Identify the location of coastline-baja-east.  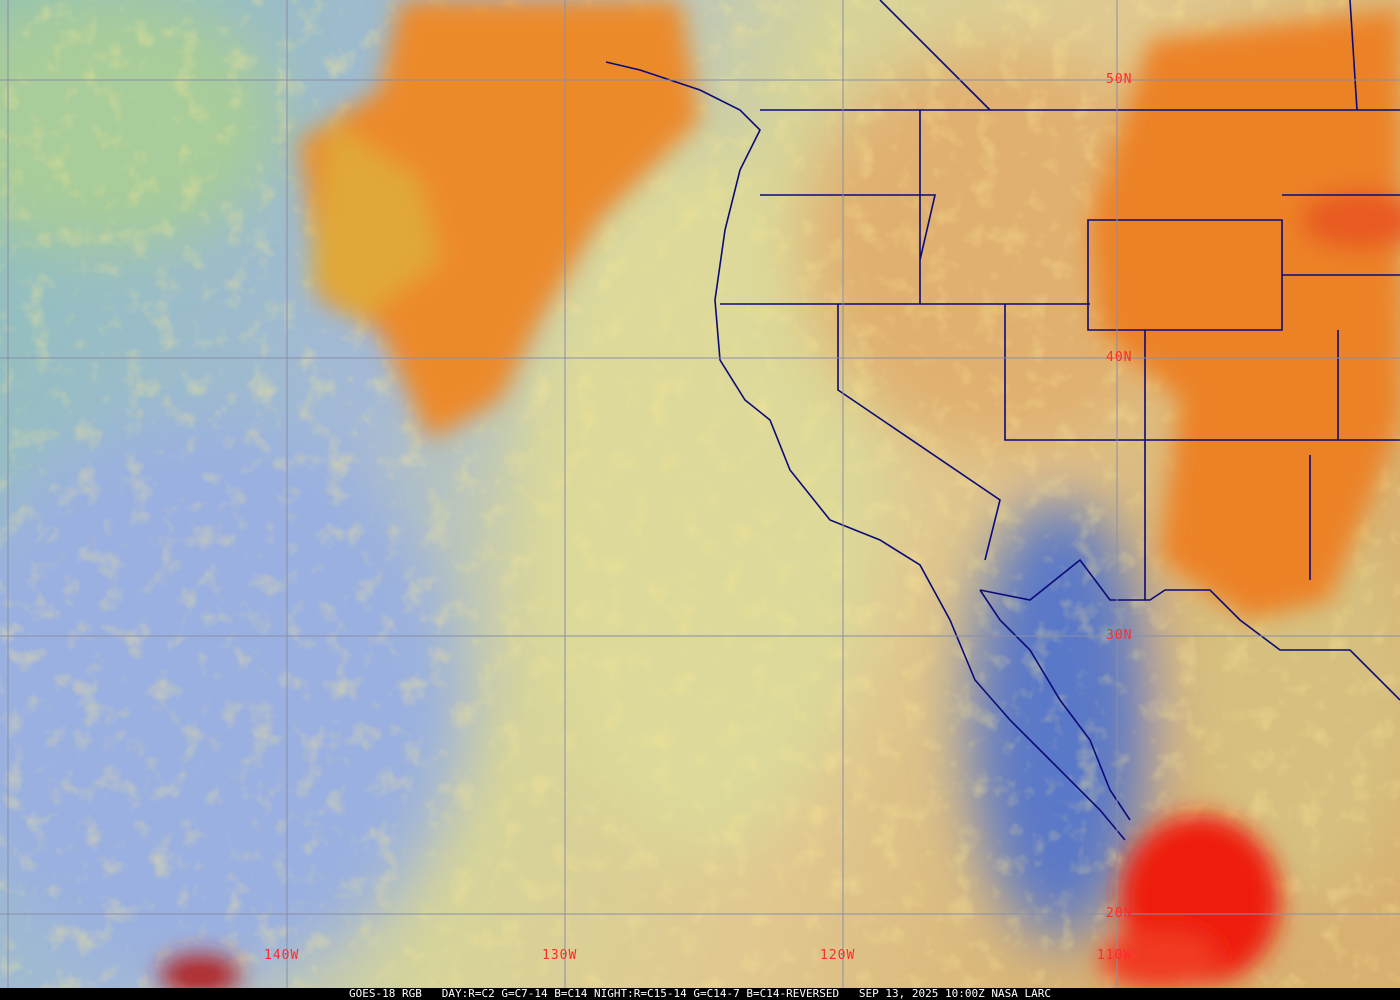
(1055, 705).